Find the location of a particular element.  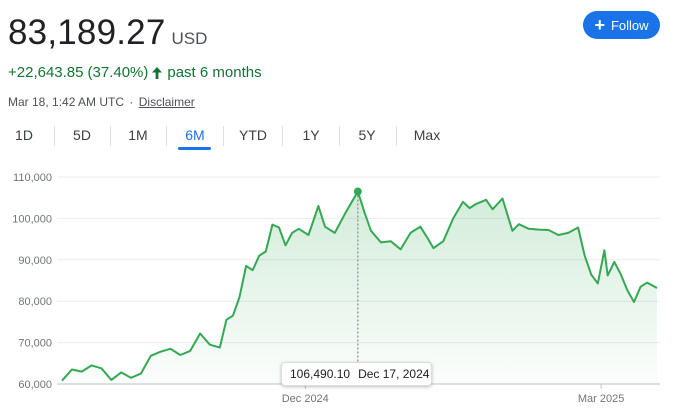

change-amount: +22,643.85 is located at coordinates (46, 72).